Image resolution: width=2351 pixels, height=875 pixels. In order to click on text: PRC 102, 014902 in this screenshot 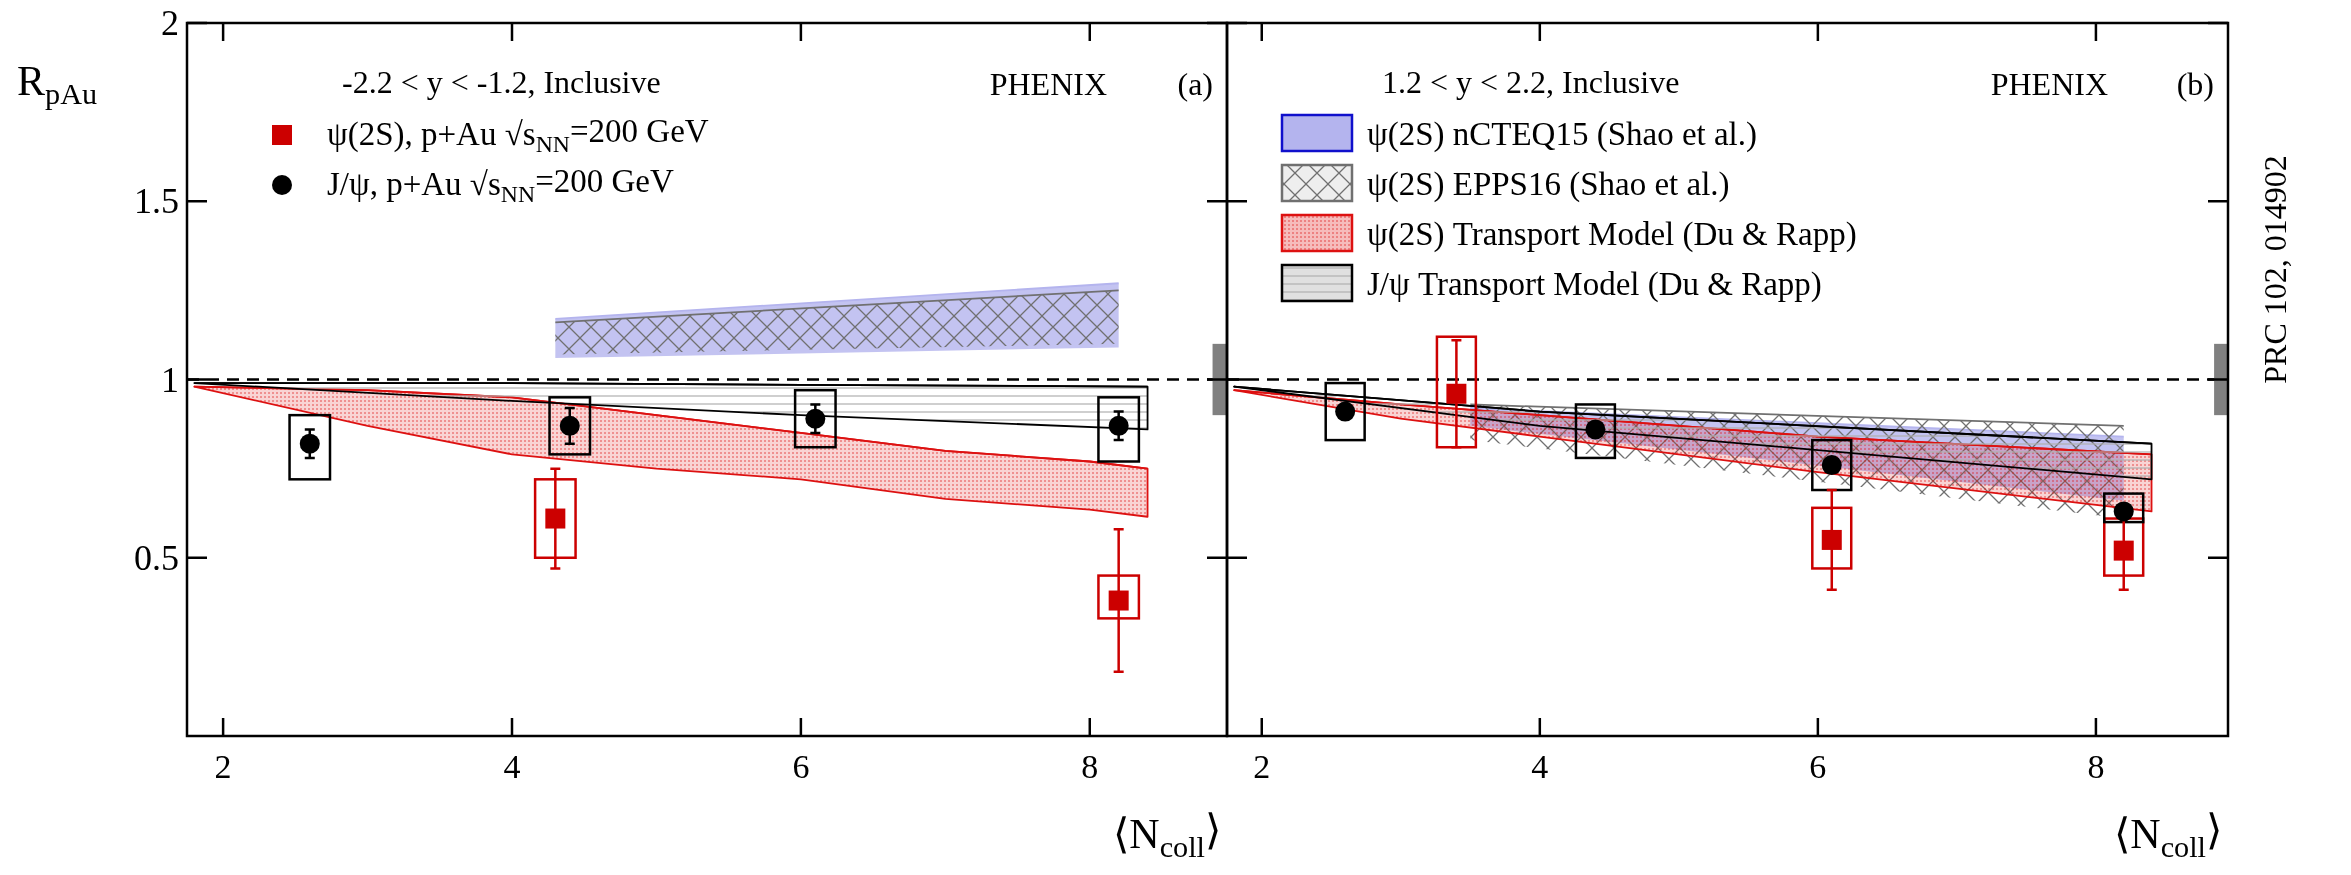, I will do `click(2275, 269)`.